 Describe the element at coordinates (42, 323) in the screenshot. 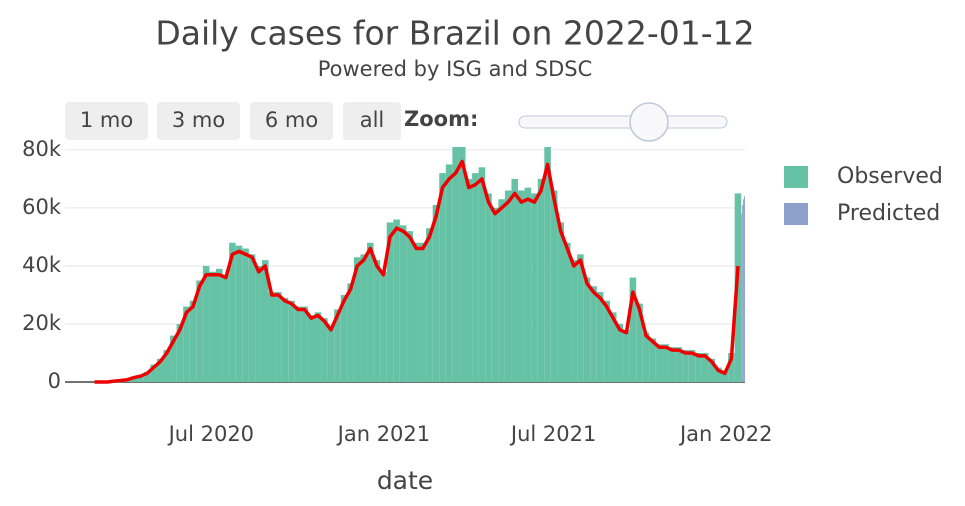

I see `y-tick-label: 20k` at that location.